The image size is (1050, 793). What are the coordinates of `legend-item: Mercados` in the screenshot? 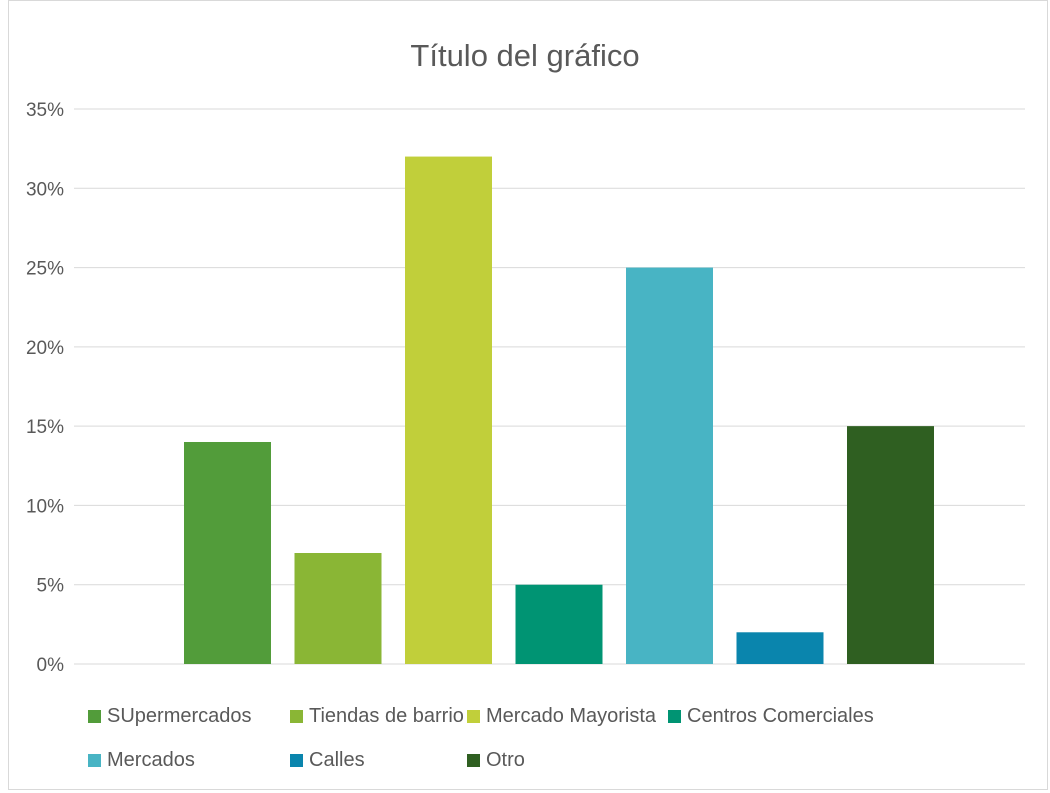 It's located at (141, 760).